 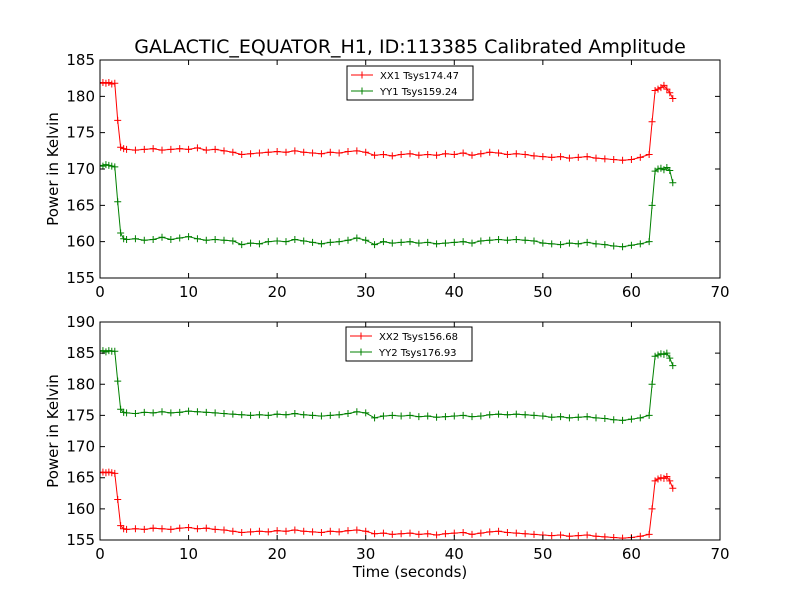 I want to click on y-tick-label: 170, so click(x=80, y=169).